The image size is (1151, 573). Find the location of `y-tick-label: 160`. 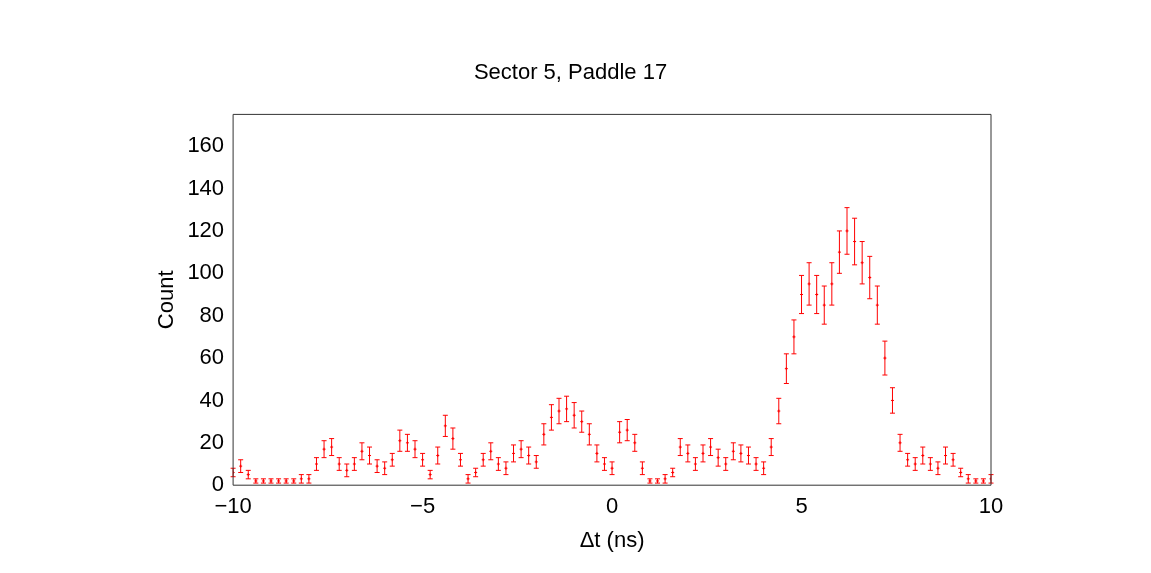

y-tick-label: 160 is located at coordinates (206, 145).